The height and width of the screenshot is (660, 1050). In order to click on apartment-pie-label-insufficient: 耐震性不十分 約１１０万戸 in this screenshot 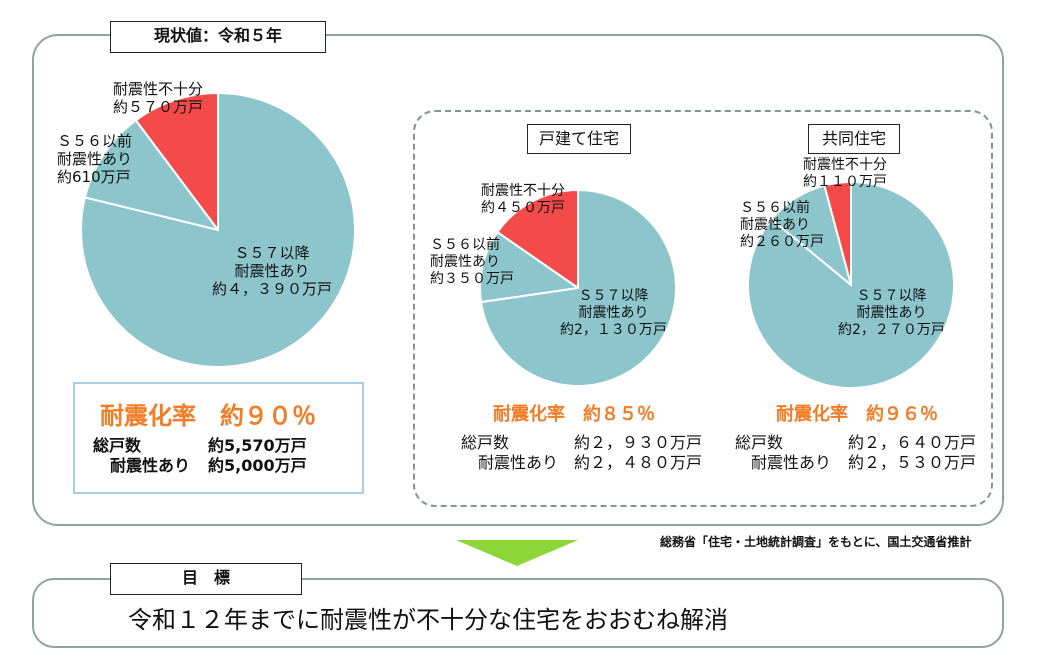, I will do `click(845, 173)`.